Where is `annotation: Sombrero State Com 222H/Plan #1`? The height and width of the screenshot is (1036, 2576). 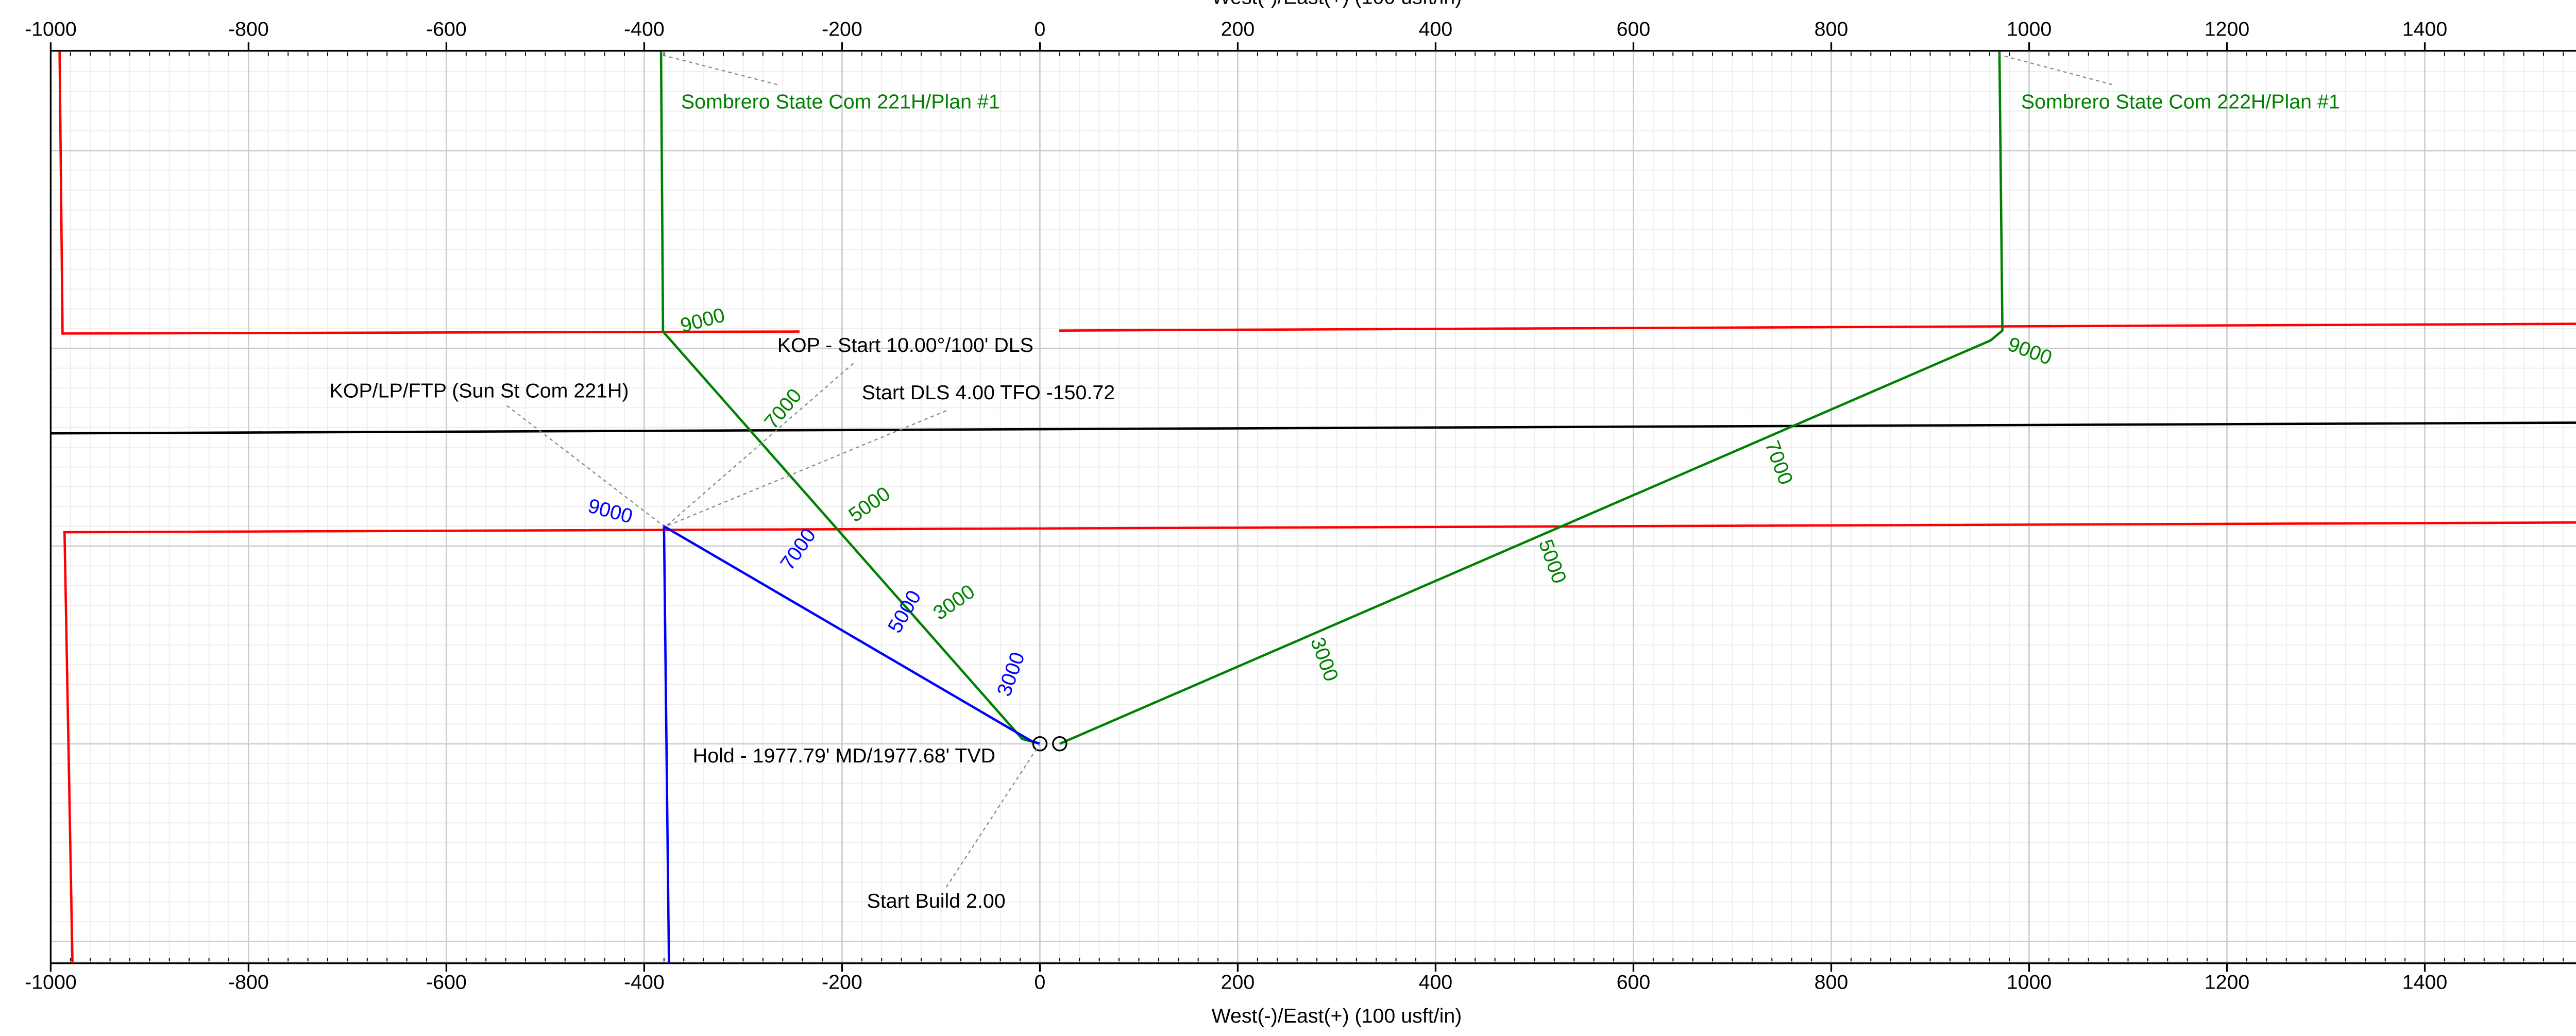 annotation: Sombrero State Com 222H/Plan #1 is located at coordinates (2180, 102).